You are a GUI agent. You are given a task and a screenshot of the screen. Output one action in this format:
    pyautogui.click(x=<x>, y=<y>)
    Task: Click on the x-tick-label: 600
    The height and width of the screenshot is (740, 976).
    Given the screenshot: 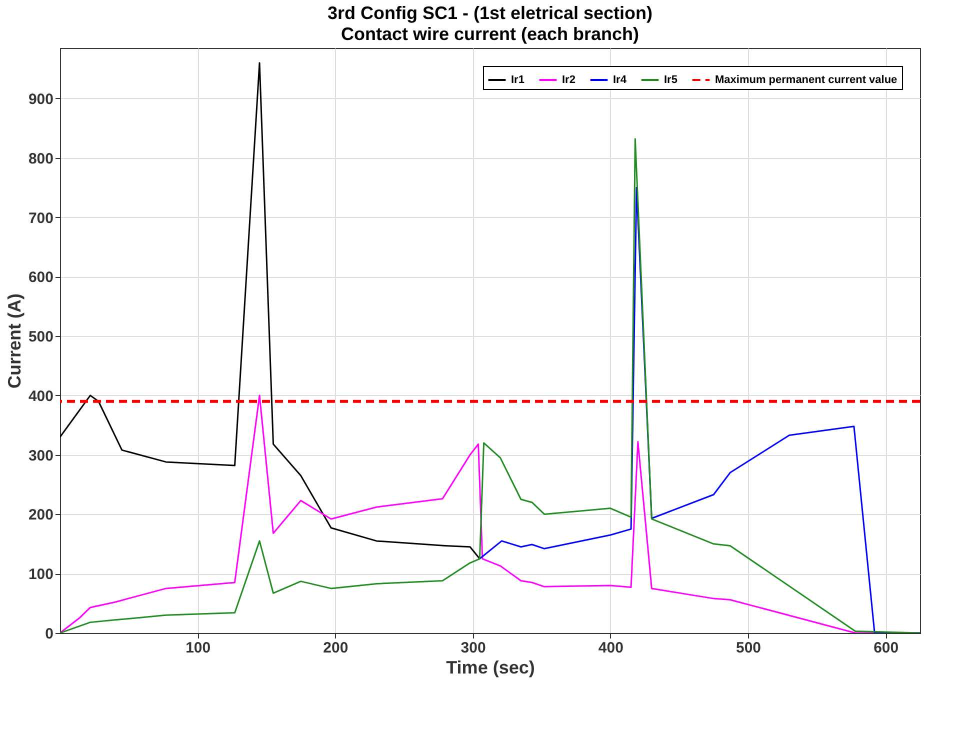 What is the action you would take?
    pyautogui.click(x=886, y=648)
    